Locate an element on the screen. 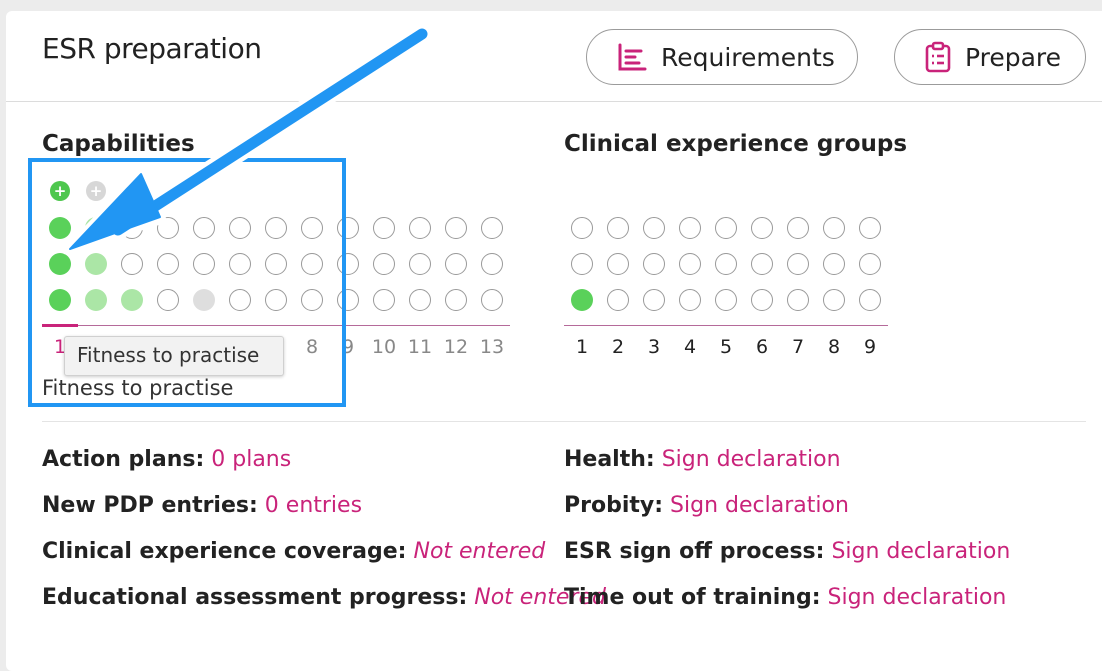 The width and height of the screenshot is (1102, 671). clinical-column-label-3: 3 is located at coordinates (654, 347).